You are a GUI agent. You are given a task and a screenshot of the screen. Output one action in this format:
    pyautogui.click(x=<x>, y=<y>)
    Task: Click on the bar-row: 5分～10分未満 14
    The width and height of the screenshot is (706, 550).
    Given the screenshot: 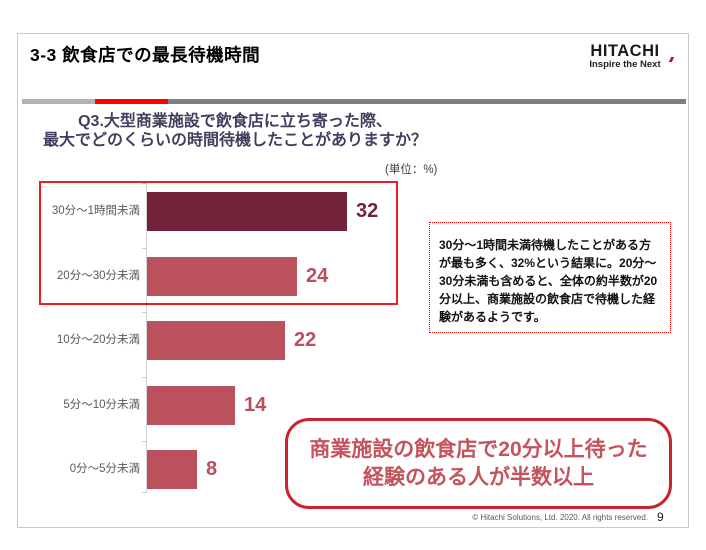 What is the action you would take?
    pyautogui.click(x=345, y=405)
    